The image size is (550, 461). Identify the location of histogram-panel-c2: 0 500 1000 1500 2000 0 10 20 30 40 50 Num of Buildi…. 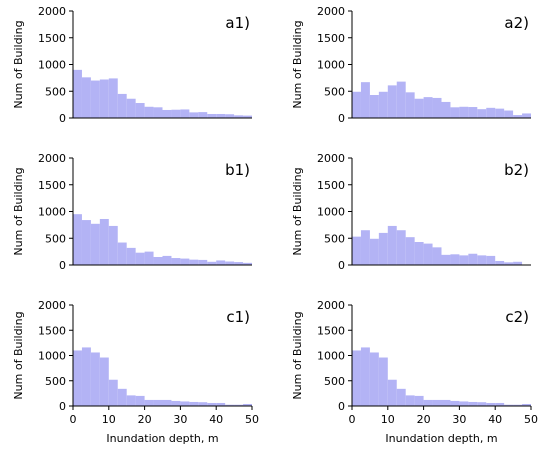
(414, 372).